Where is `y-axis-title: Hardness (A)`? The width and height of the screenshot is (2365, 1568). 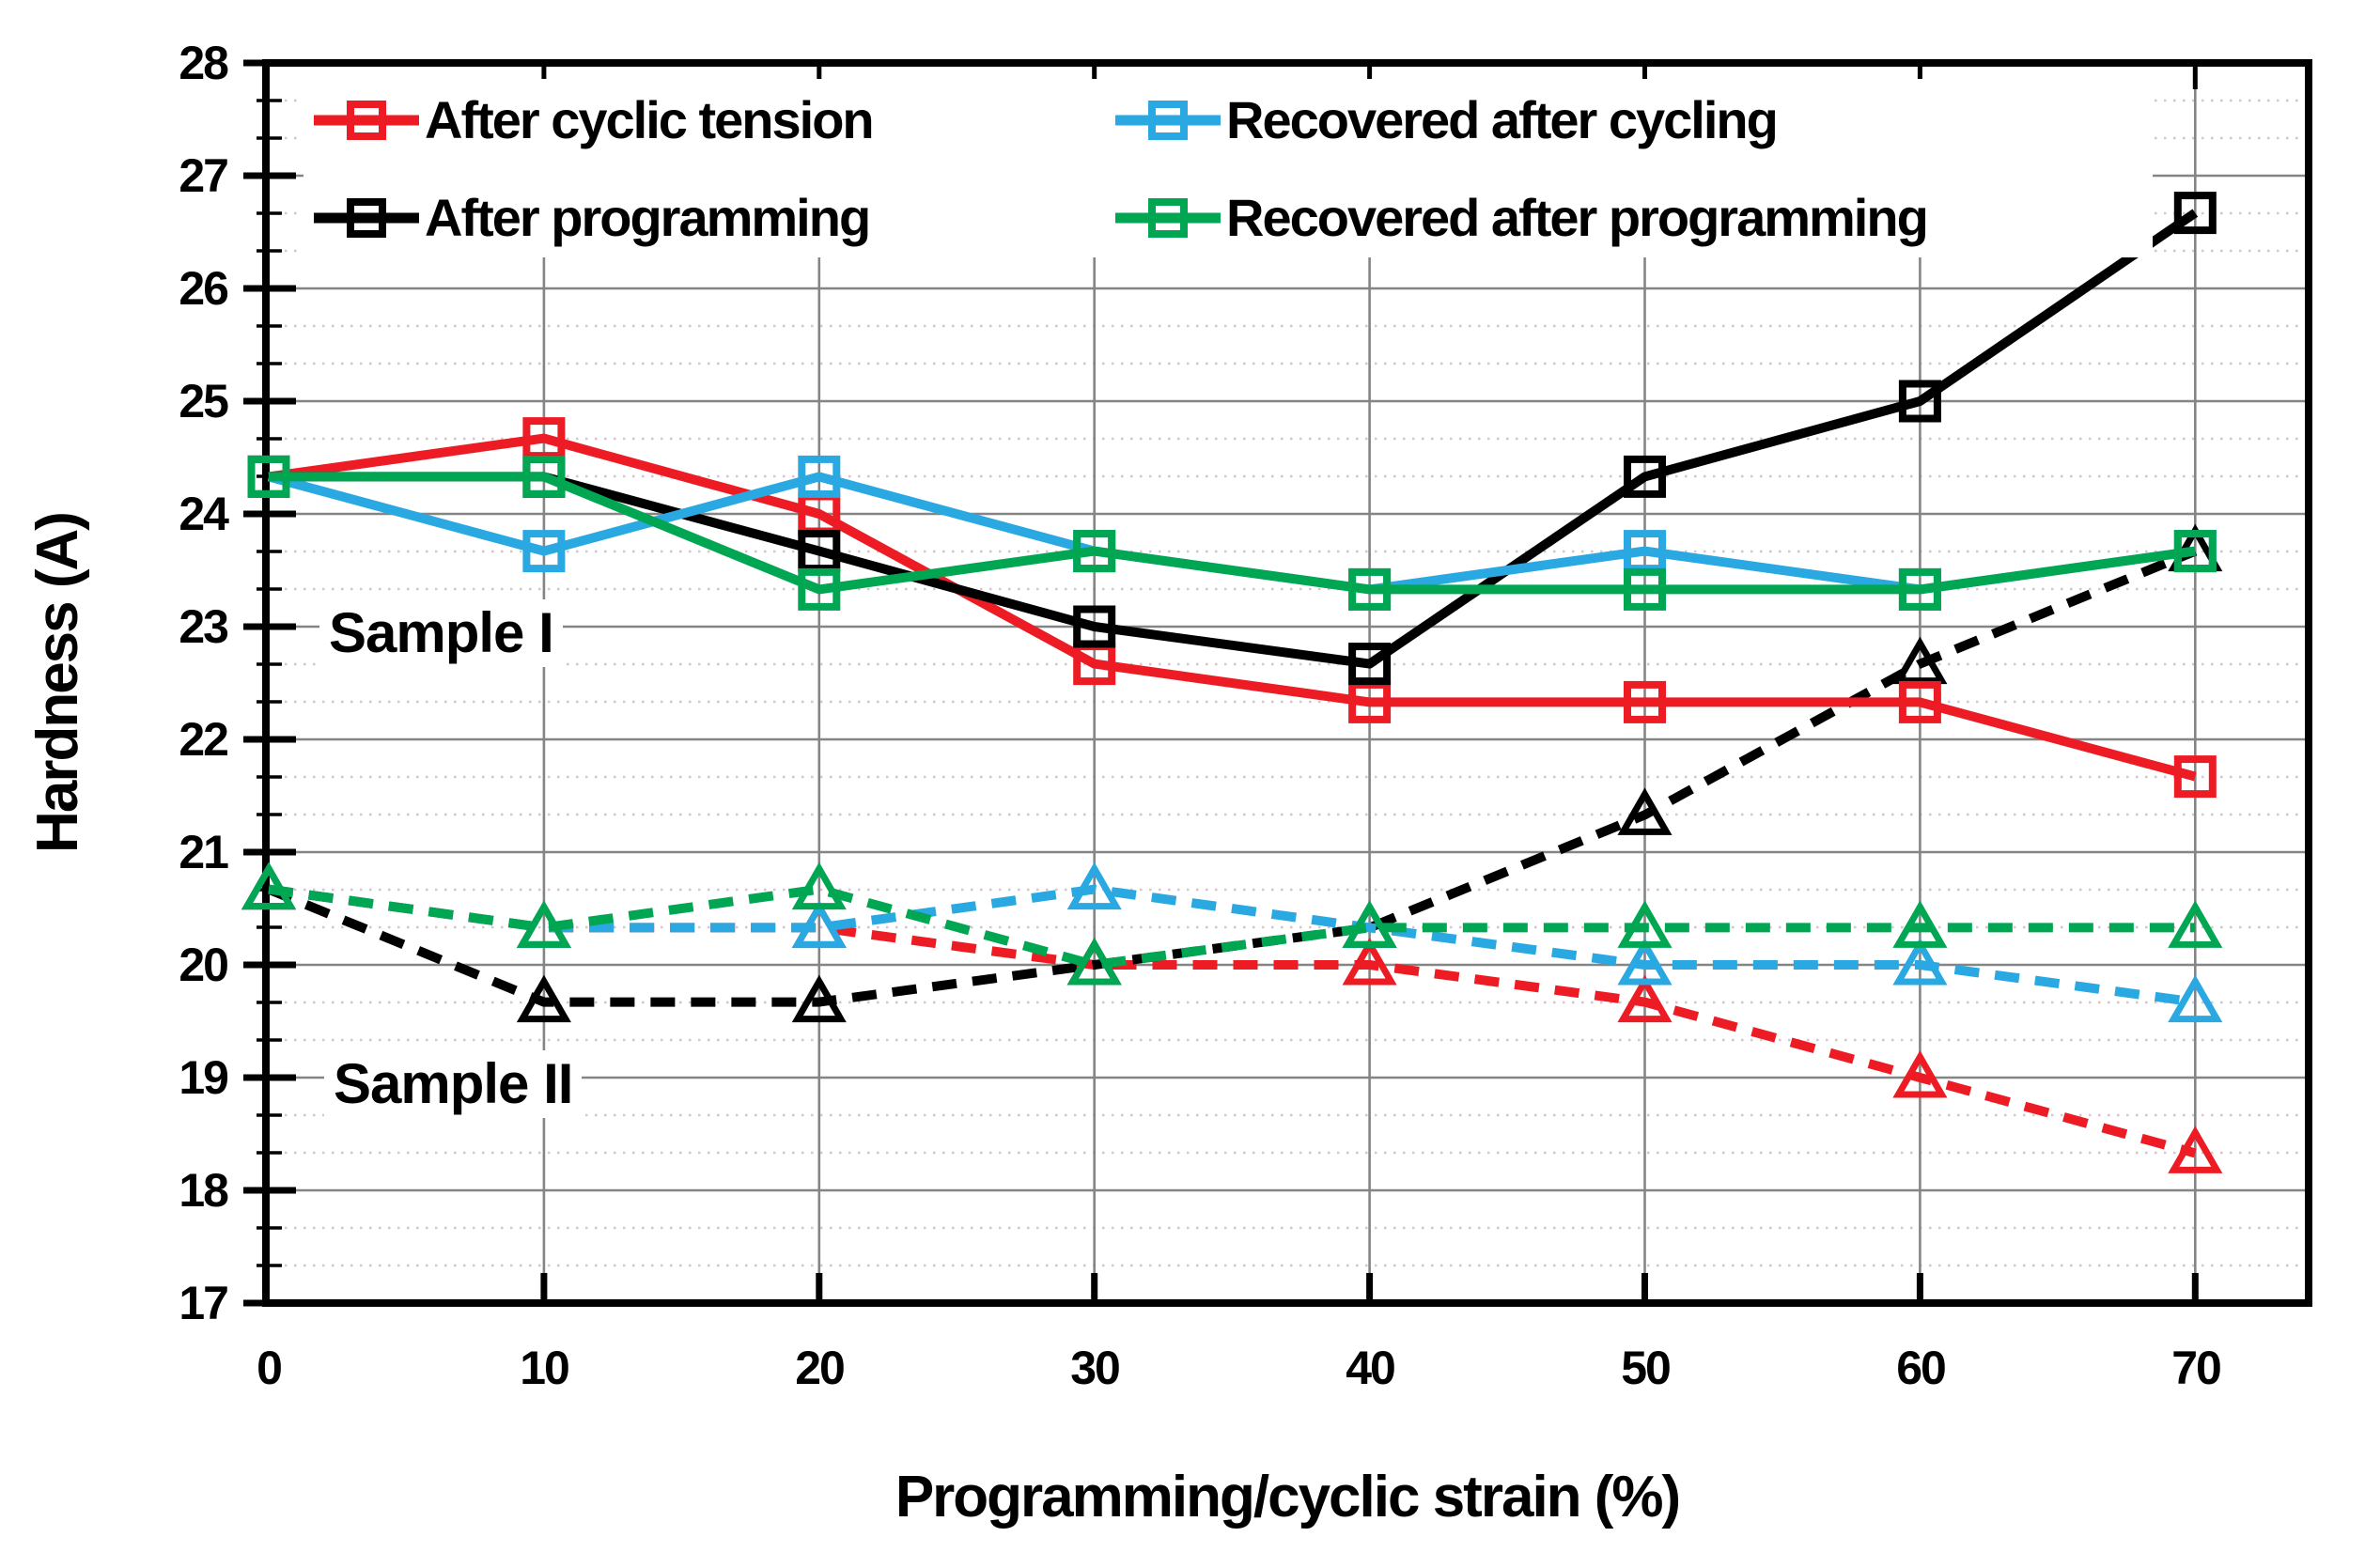
y-axis-title: Hardness (A) is located at coordinates (57, 683).